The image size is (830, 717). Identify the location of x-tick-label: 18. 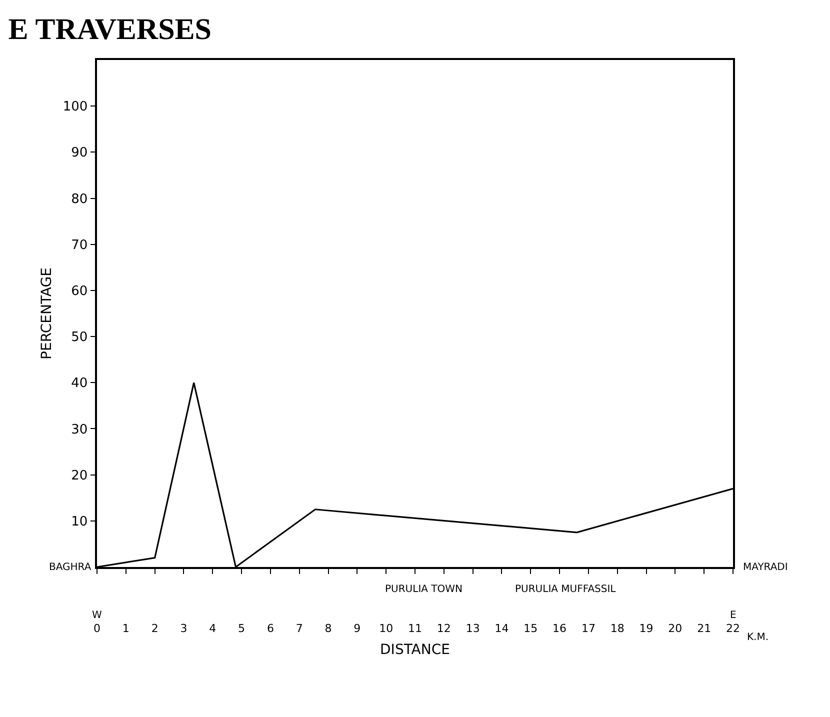
(617, 628).